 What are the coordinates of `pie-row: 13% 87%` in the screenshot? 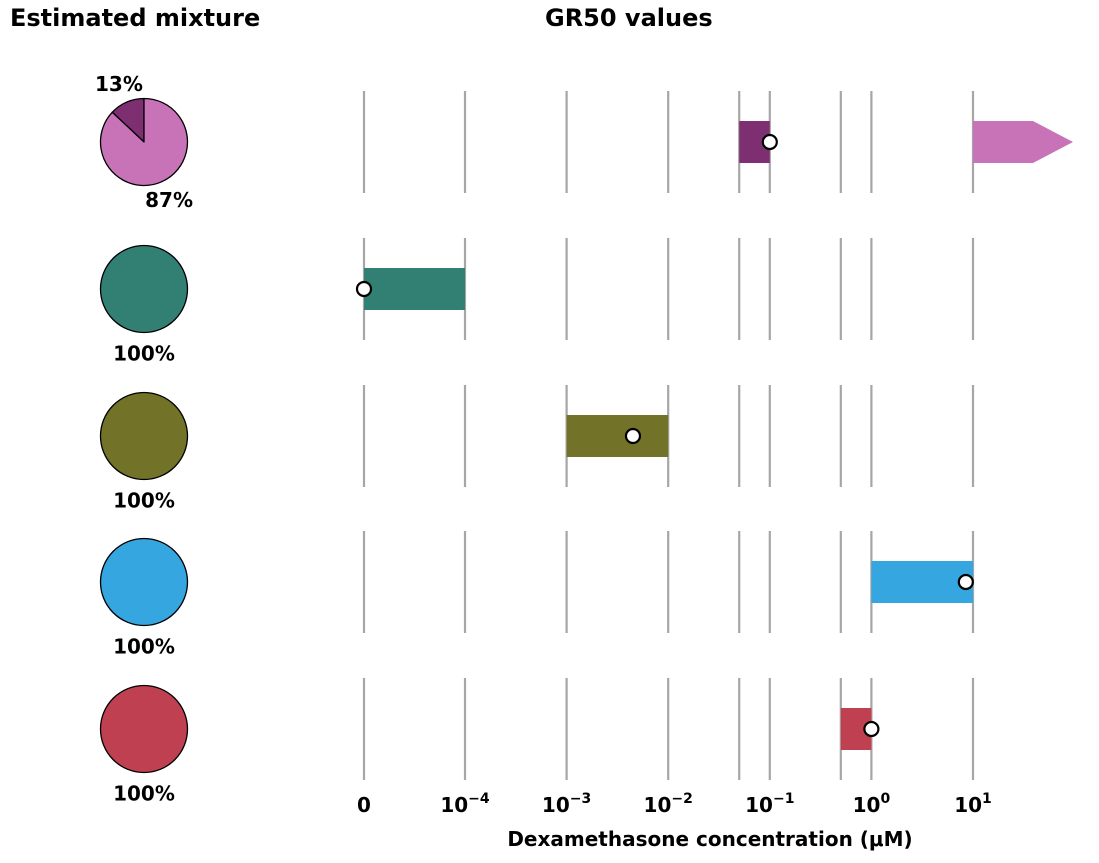 It's located at (144, 142).